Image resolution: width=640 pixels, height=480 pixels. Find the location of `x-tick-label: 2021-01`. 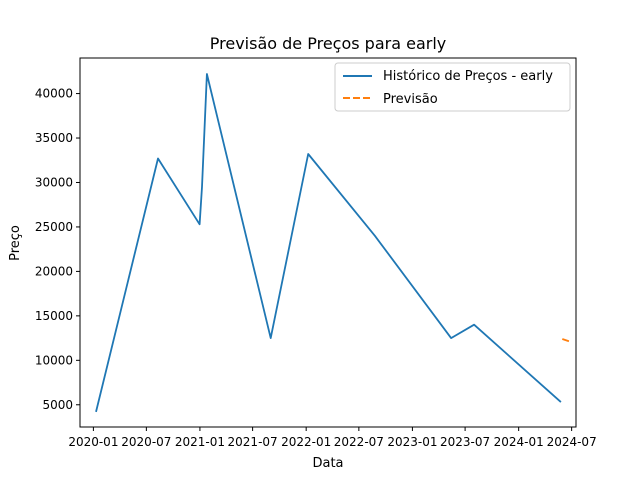

x-tick-label: 2021-01 is located at coordinates (200, 442).